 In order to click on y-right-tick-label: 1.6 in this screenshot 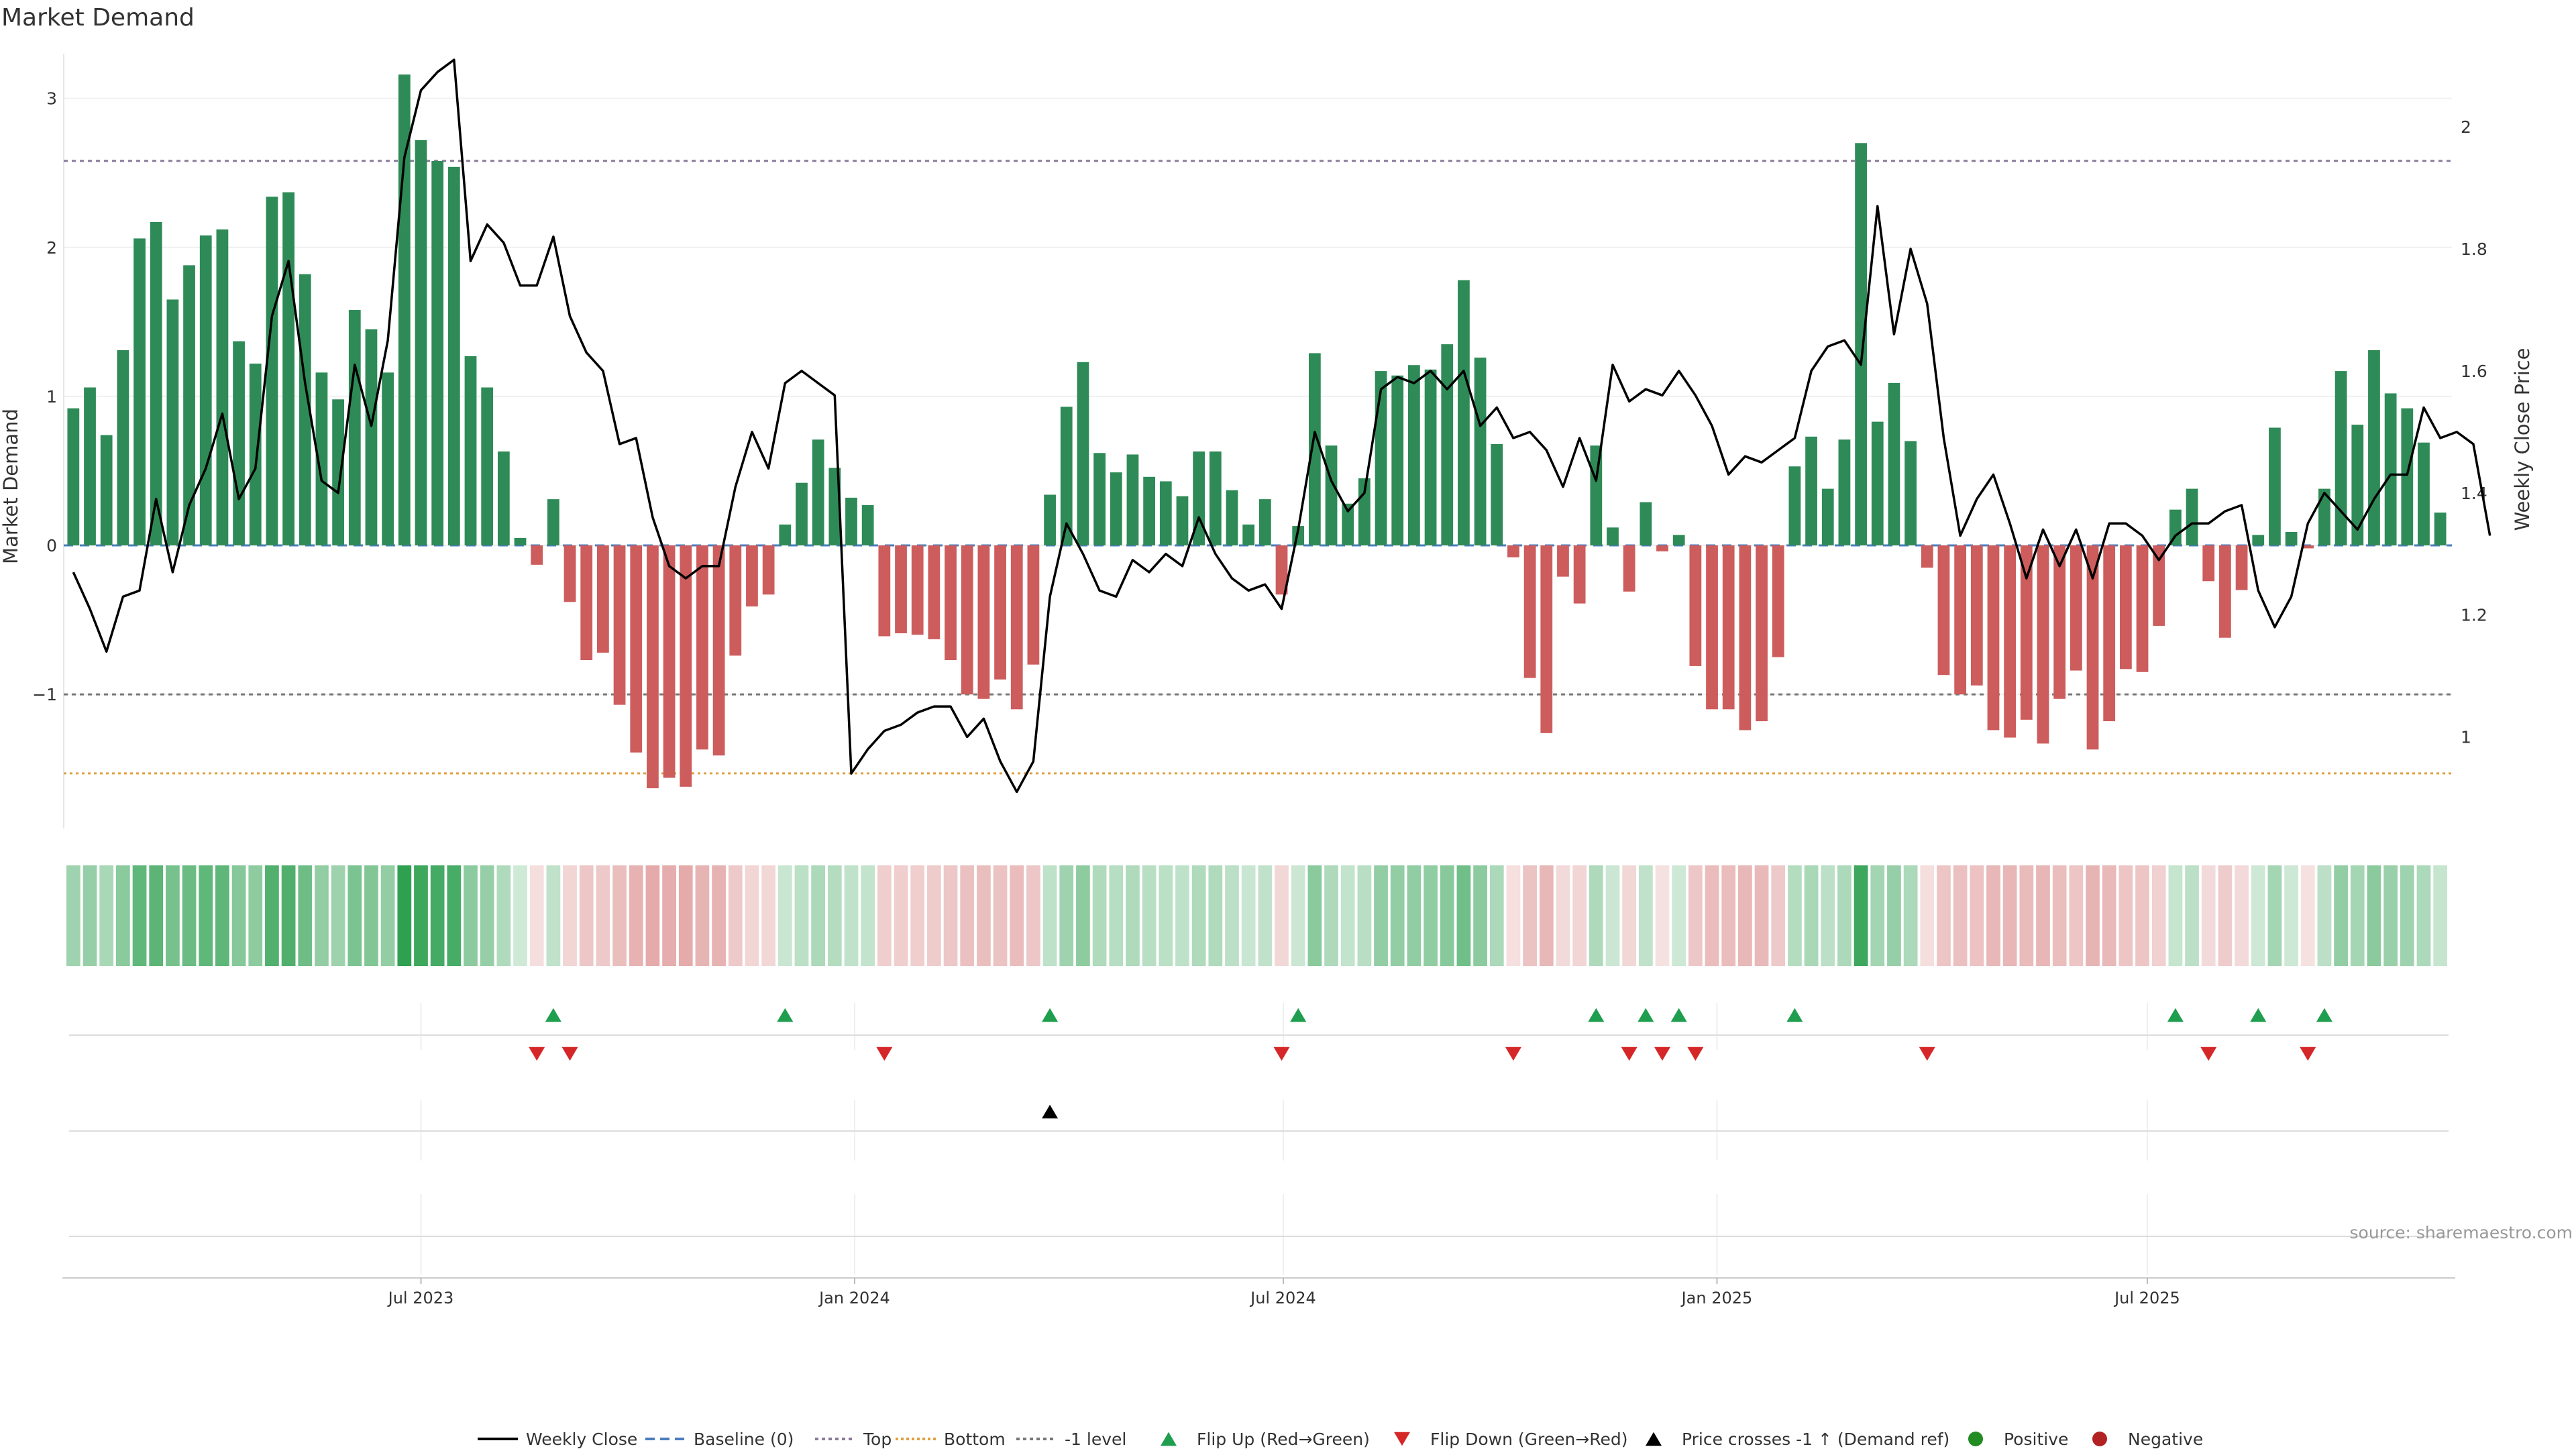, I will do `click(2474, 371)`.